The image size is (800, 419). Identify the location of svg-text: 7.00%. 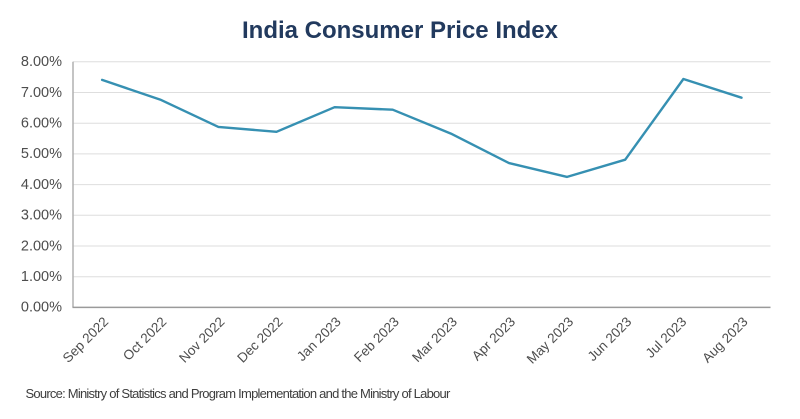
(41, 93).